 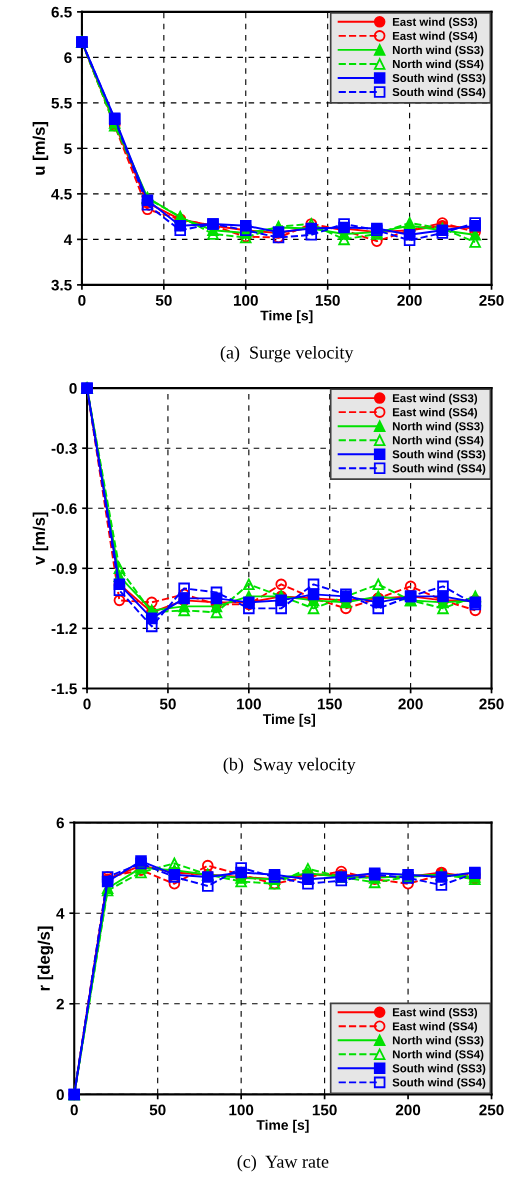 I want to click on y-tick-label: 3.5, so click(x=61, y=285).